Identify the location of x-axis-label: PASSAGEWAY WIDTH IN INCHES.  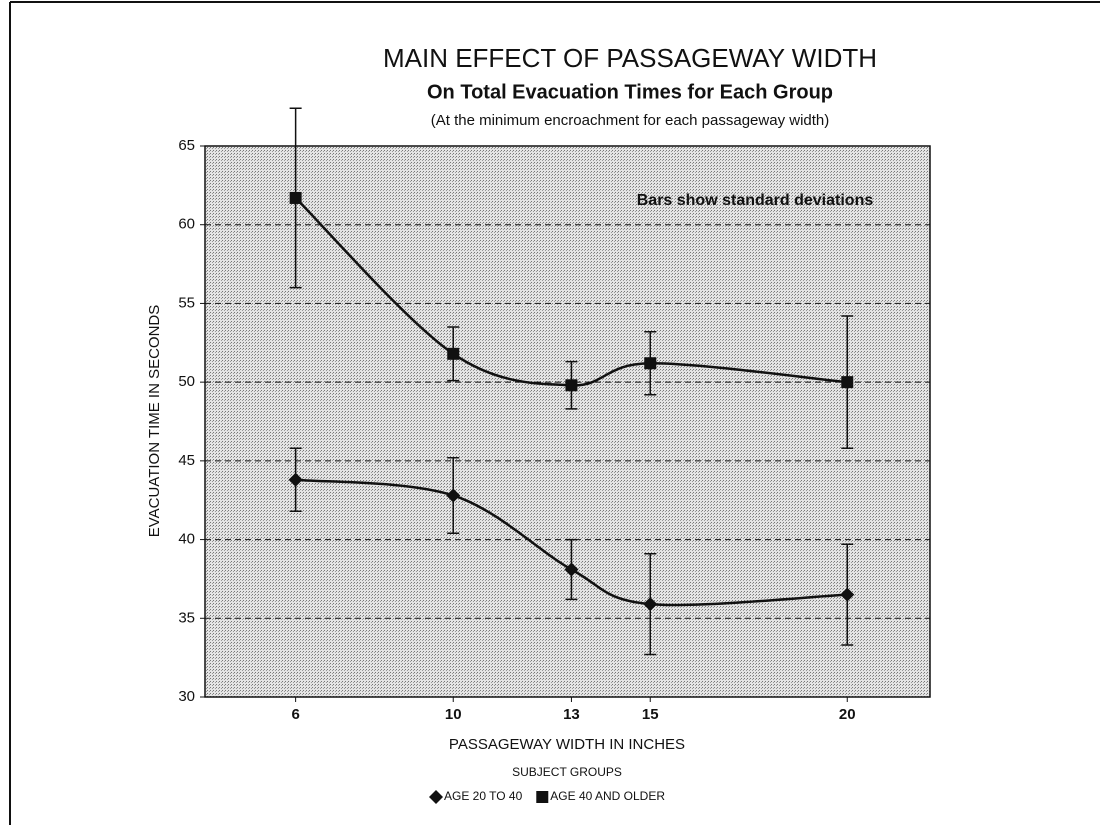
(567, 744).